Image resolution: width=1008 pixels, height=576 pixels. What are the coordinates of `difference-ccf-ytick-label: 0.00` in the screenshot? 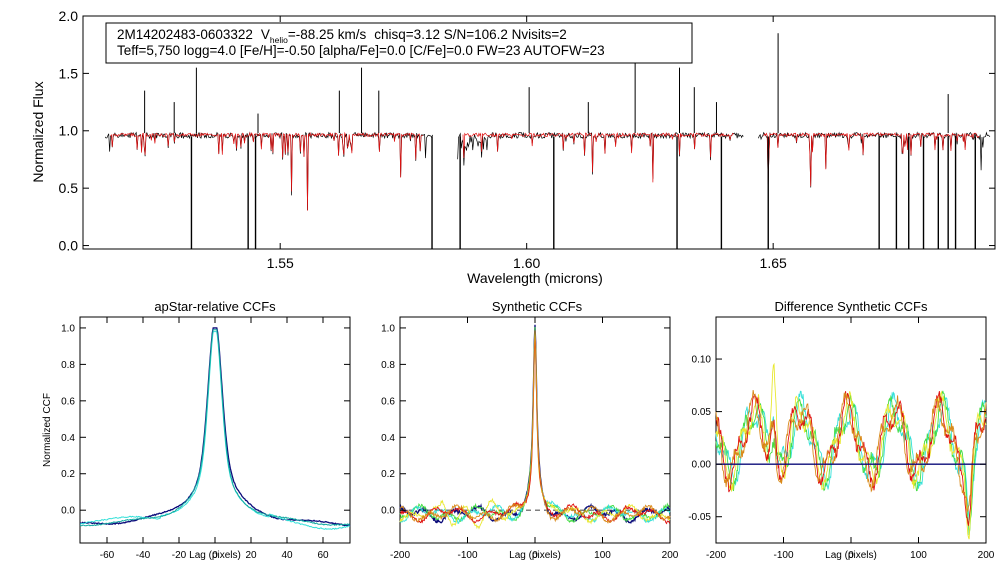 It's located at (702, 465).